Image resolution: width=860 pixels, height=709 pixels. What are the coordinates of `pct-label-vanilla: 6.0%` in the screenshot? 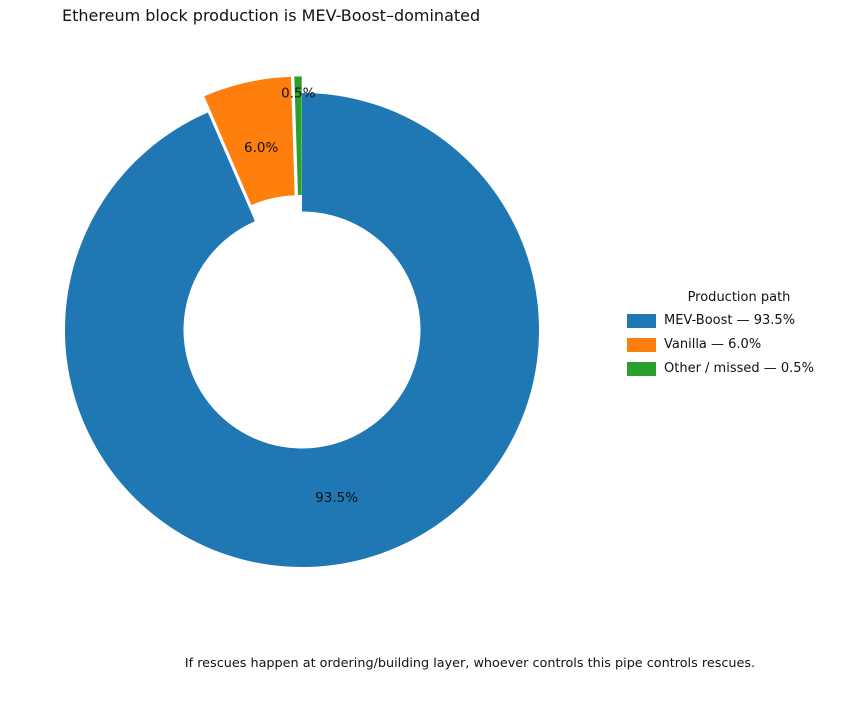 It's located at (261, 148).